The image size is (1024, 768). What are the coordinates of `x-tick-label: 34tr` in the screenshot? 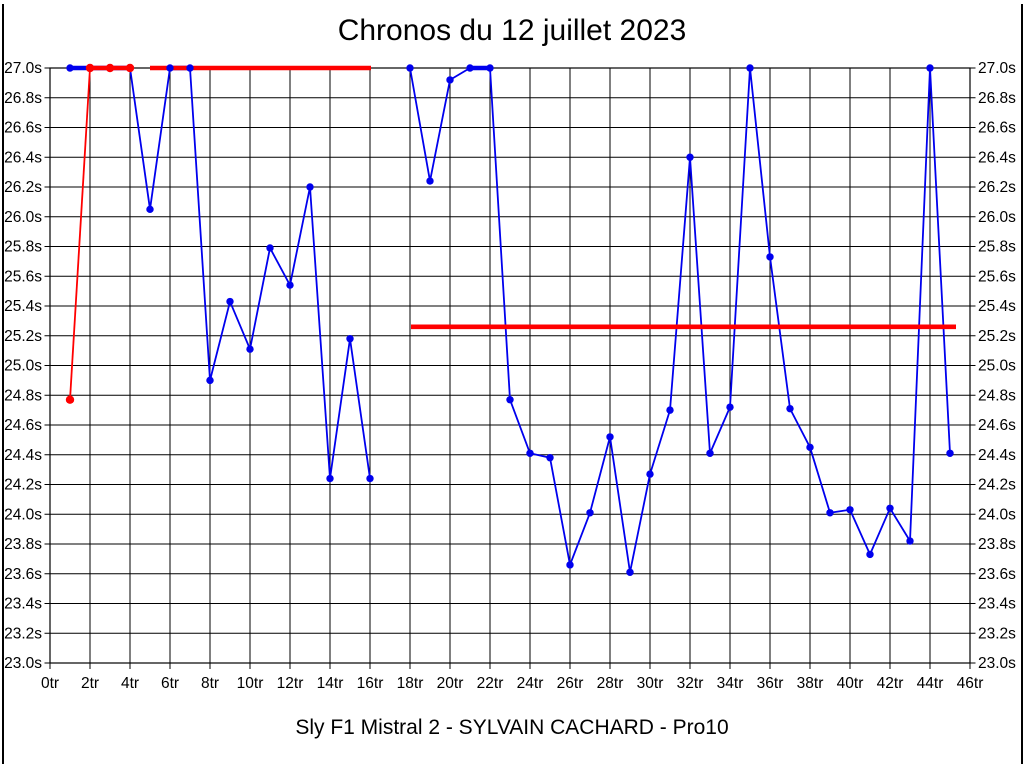 It's located at (730, 683).